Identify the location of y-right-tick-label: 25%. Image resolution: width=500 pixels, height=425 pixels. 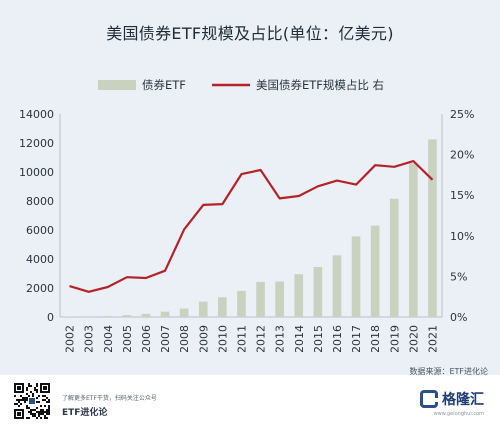
(462, 114).